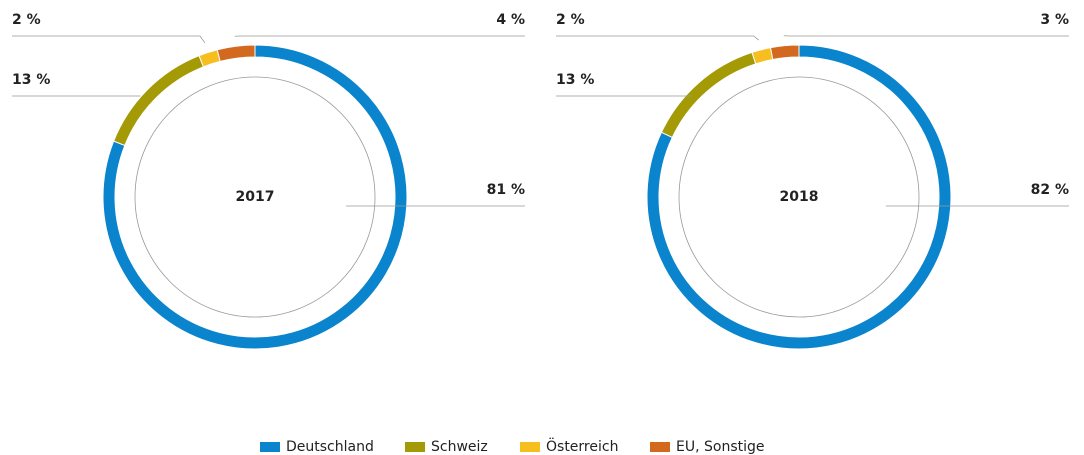 This screenshot has height=455, width=1084. Describe the element at coordinates (1050, 190) in the screenshot. I see `value-label: 82 %` at that location.